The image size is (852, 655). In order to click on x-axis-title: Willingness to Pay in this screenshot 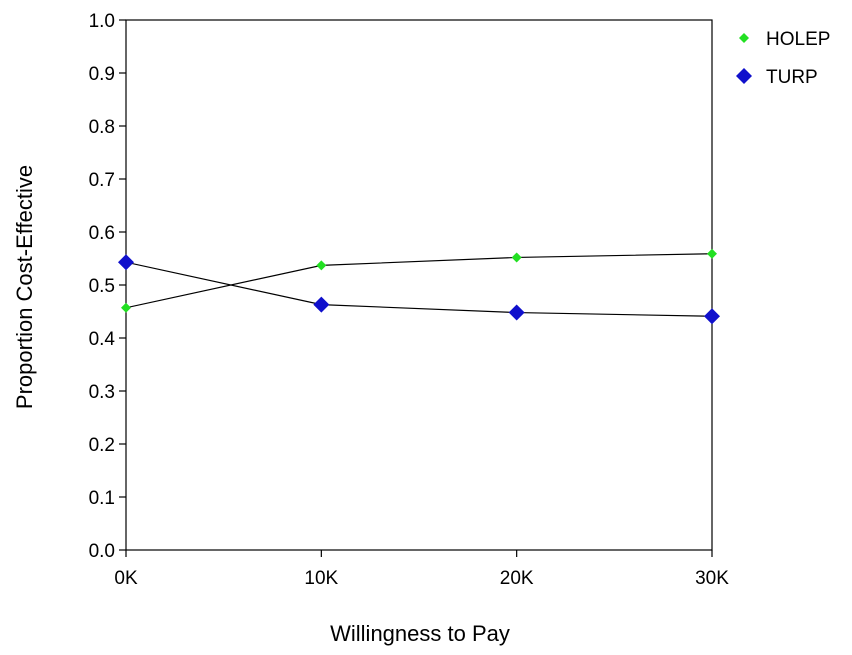, I will do `click(420, 633)`.